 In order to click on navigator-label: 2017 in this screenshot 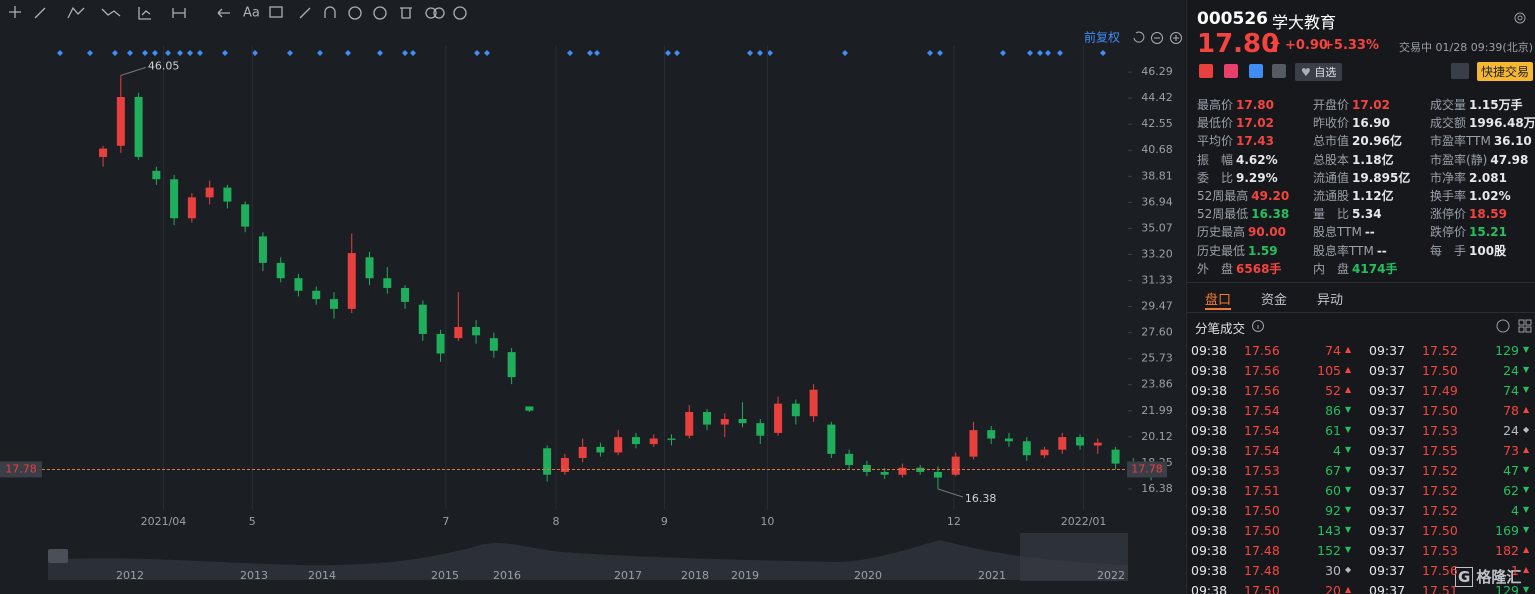, I will do `click(628, 575)`.